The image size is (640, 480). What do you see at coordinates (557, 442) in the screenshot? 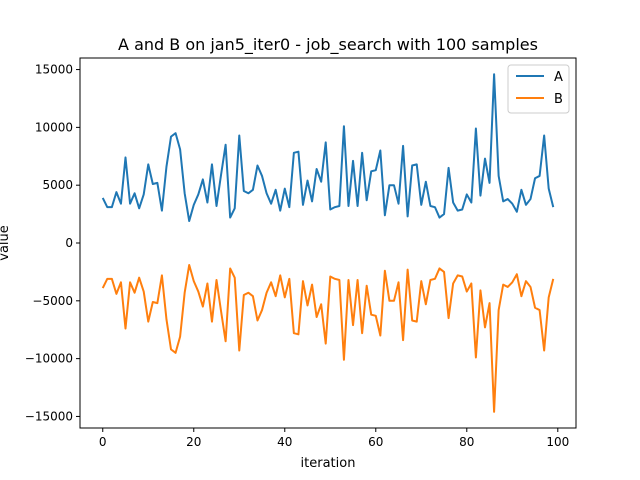
I see `x-tick-label: 100` at bounding box center [557, 442].